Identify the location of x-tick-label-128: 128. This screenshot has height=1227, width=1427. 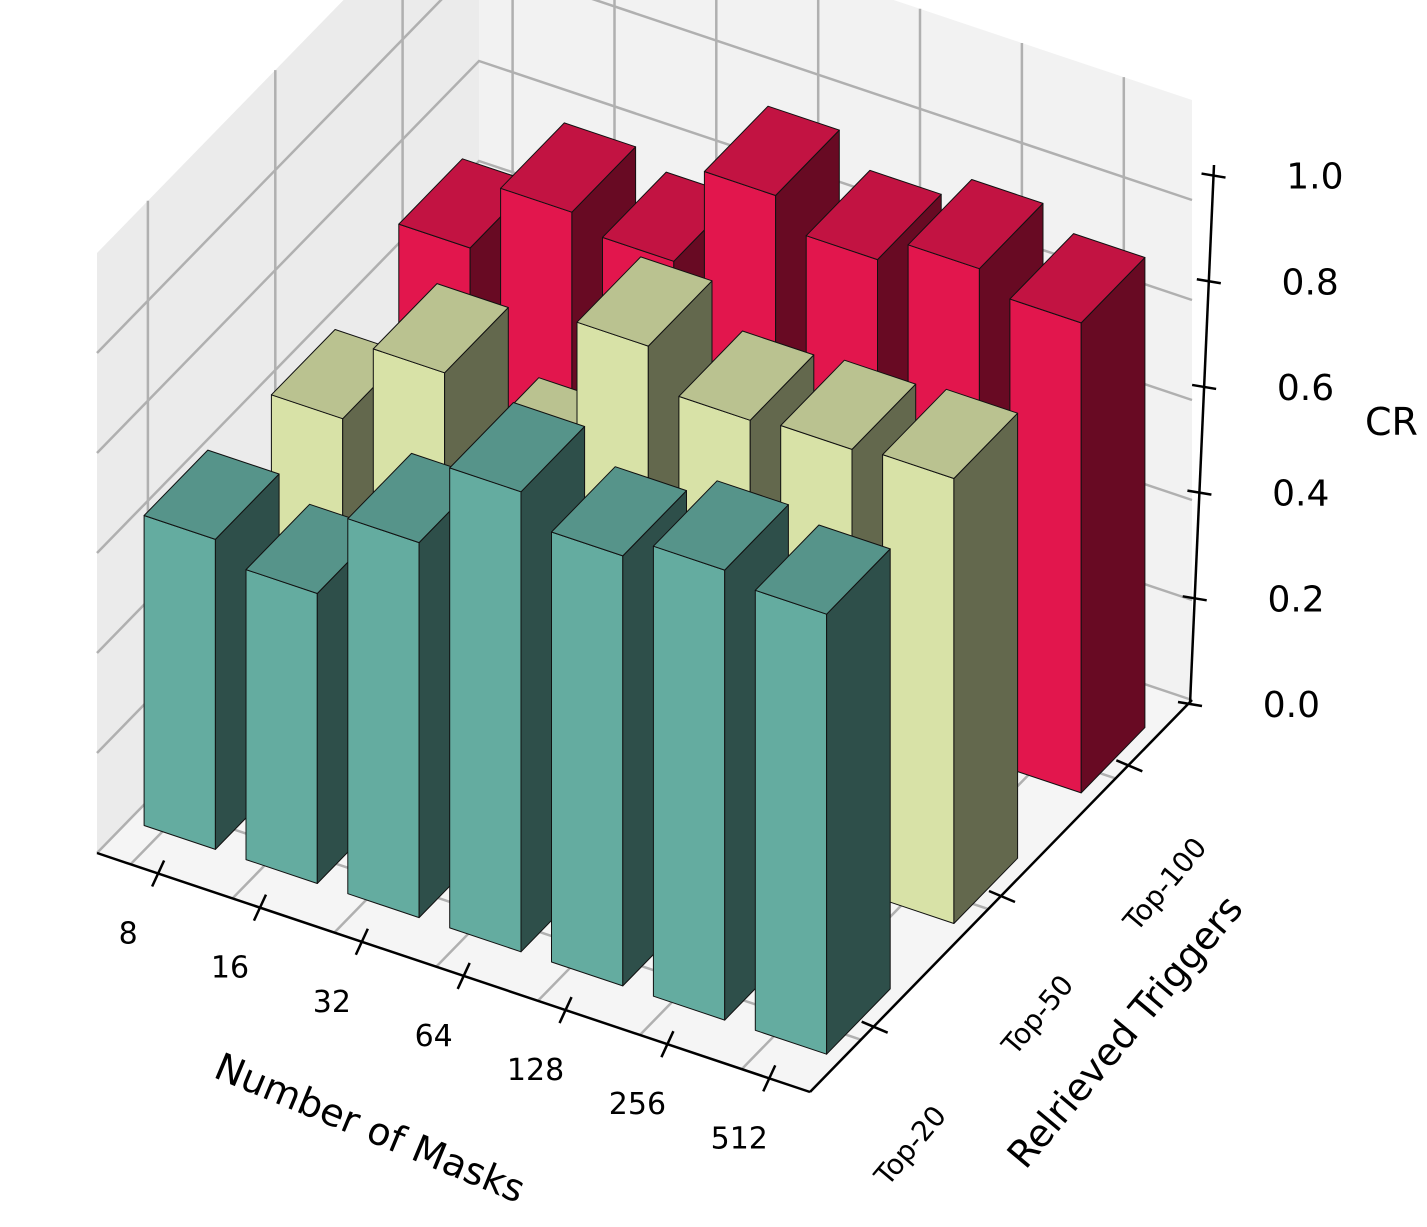
(535, 1070).